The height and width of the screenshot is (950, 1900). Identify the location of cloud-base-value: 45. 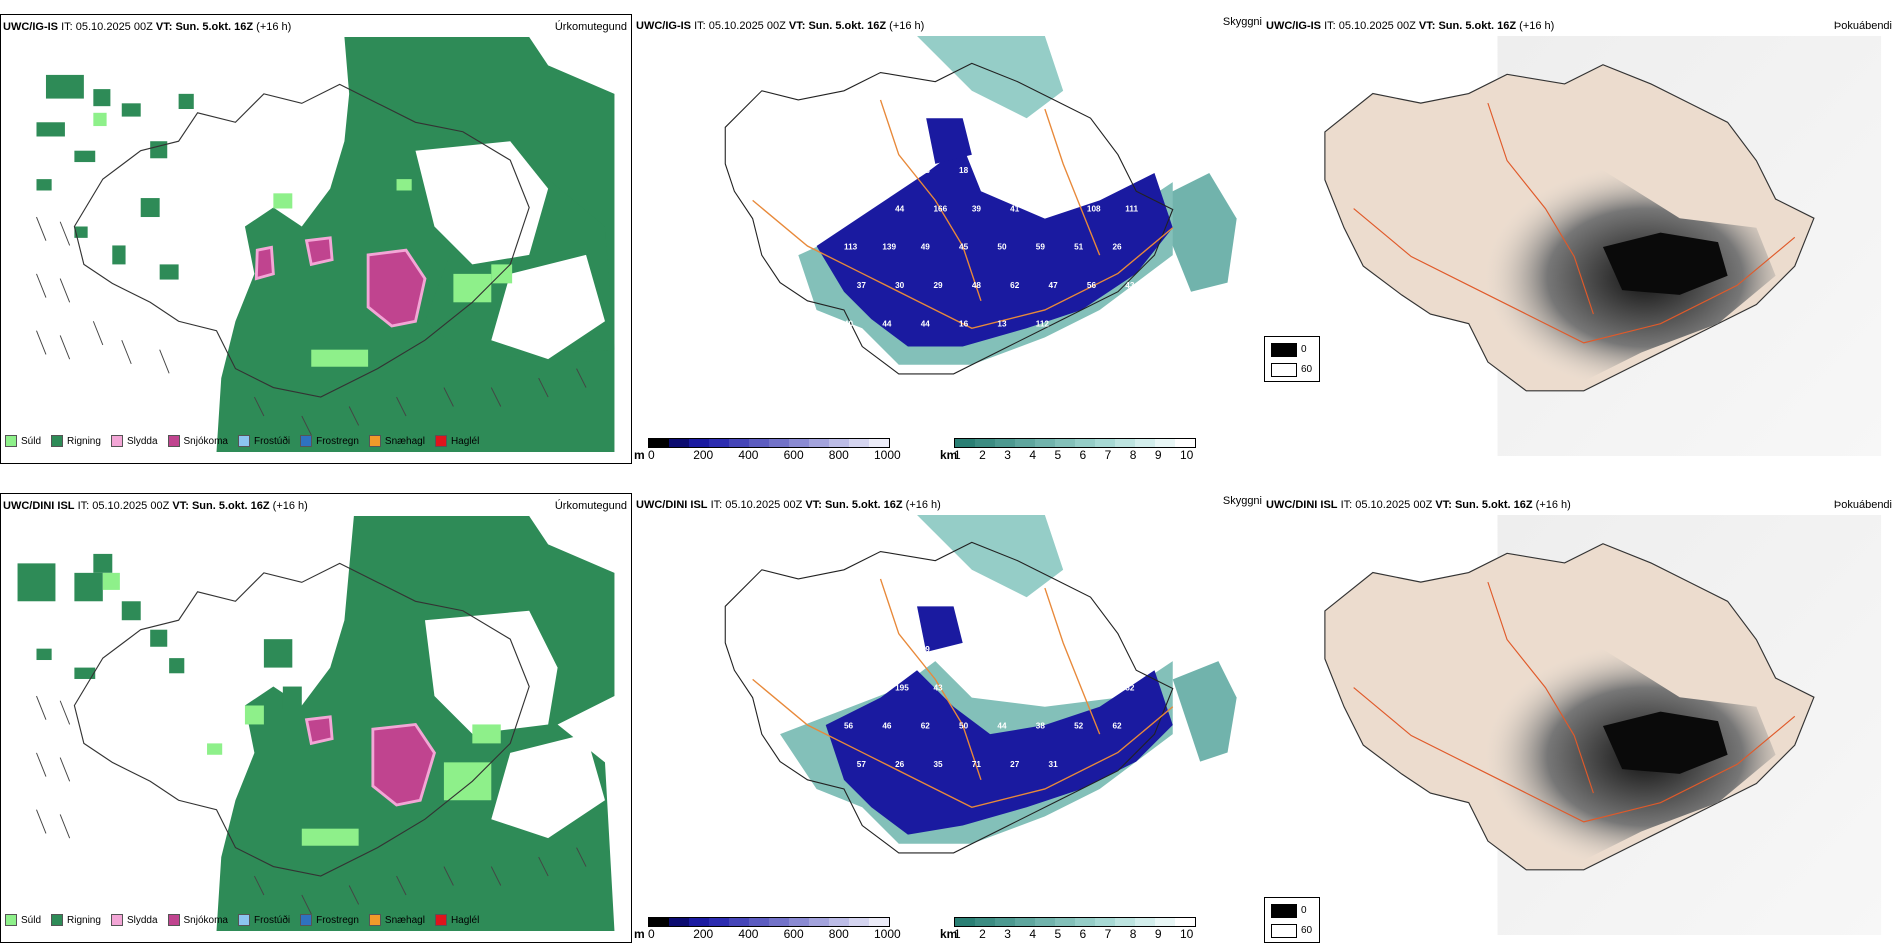
(1079, 649).